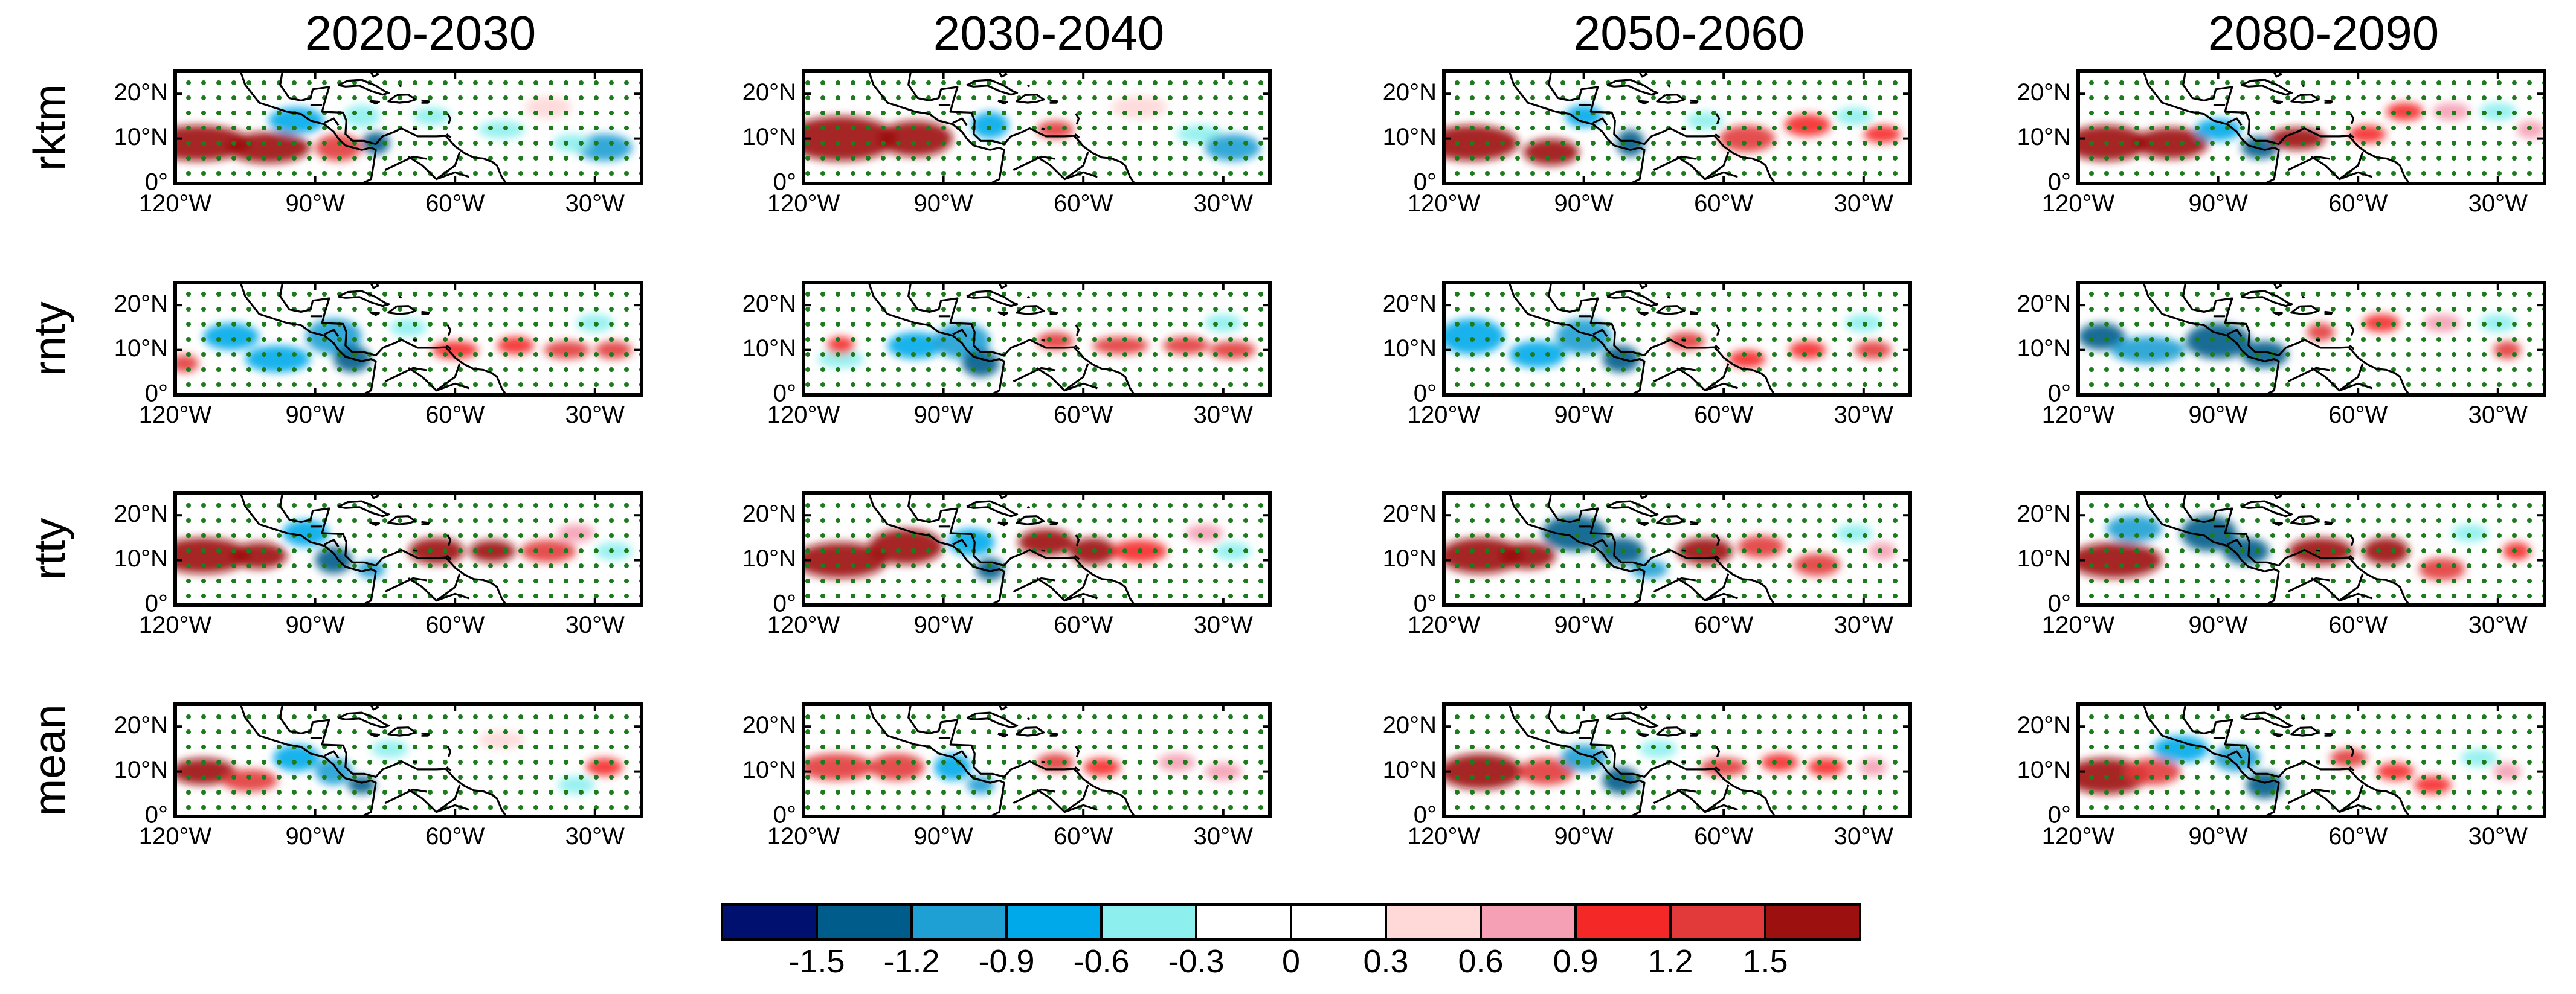 This screenshot has height=994, width=2576. Describe the element at coordinates (911, 961) in the screenshot. I see `colorbar-tick-label: -1.2` at that location.